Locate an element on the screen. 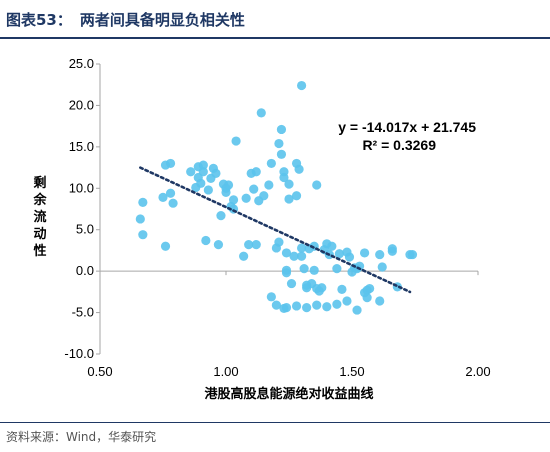 This screenshot has height=452, width=550. figure-title-text: 两者间具备明显负相关性 is located at coordinates (162, 20).